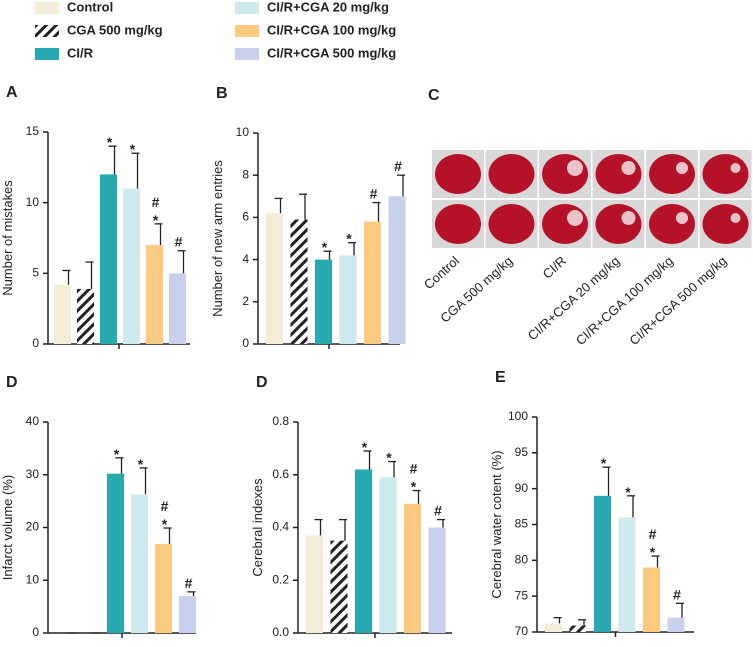  Describe the element at coordinates (280, 421) in the screenshot. I see `y-tick-label: 0.8` at that location.